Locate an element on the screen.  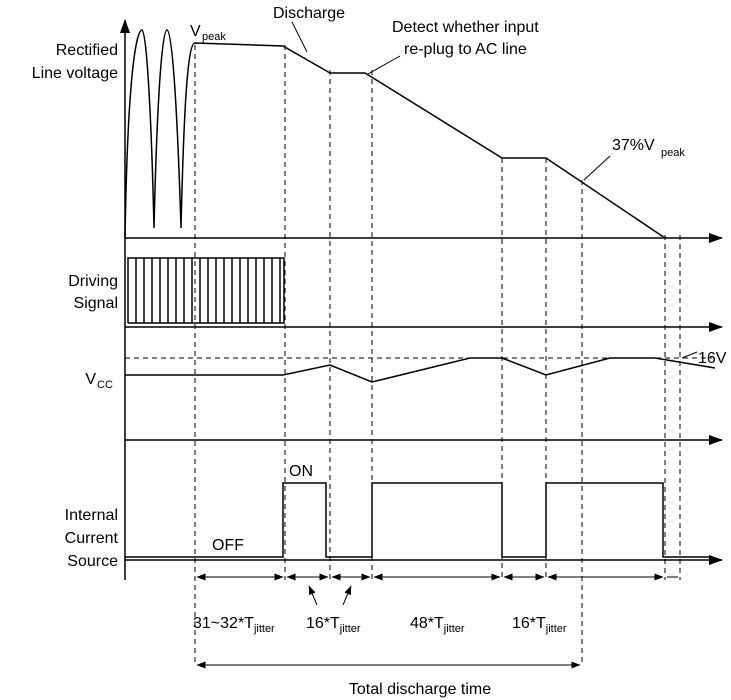
pct-leader is located at coordinates (597, 168).